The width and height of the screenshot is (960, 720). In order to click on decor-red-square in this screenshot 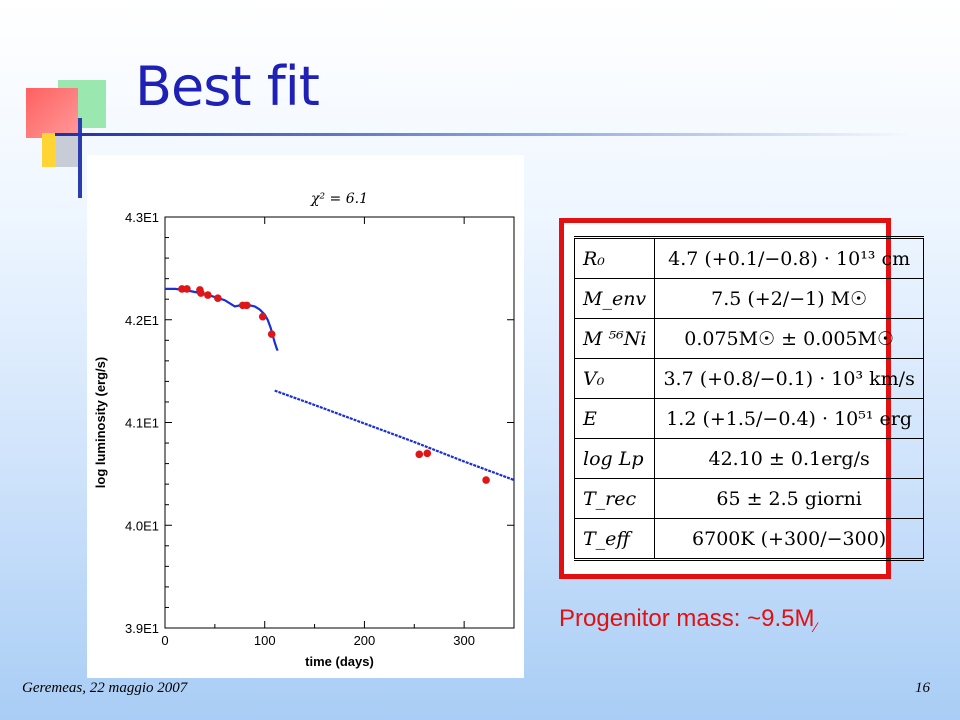, I will do `click(52, 113)`.